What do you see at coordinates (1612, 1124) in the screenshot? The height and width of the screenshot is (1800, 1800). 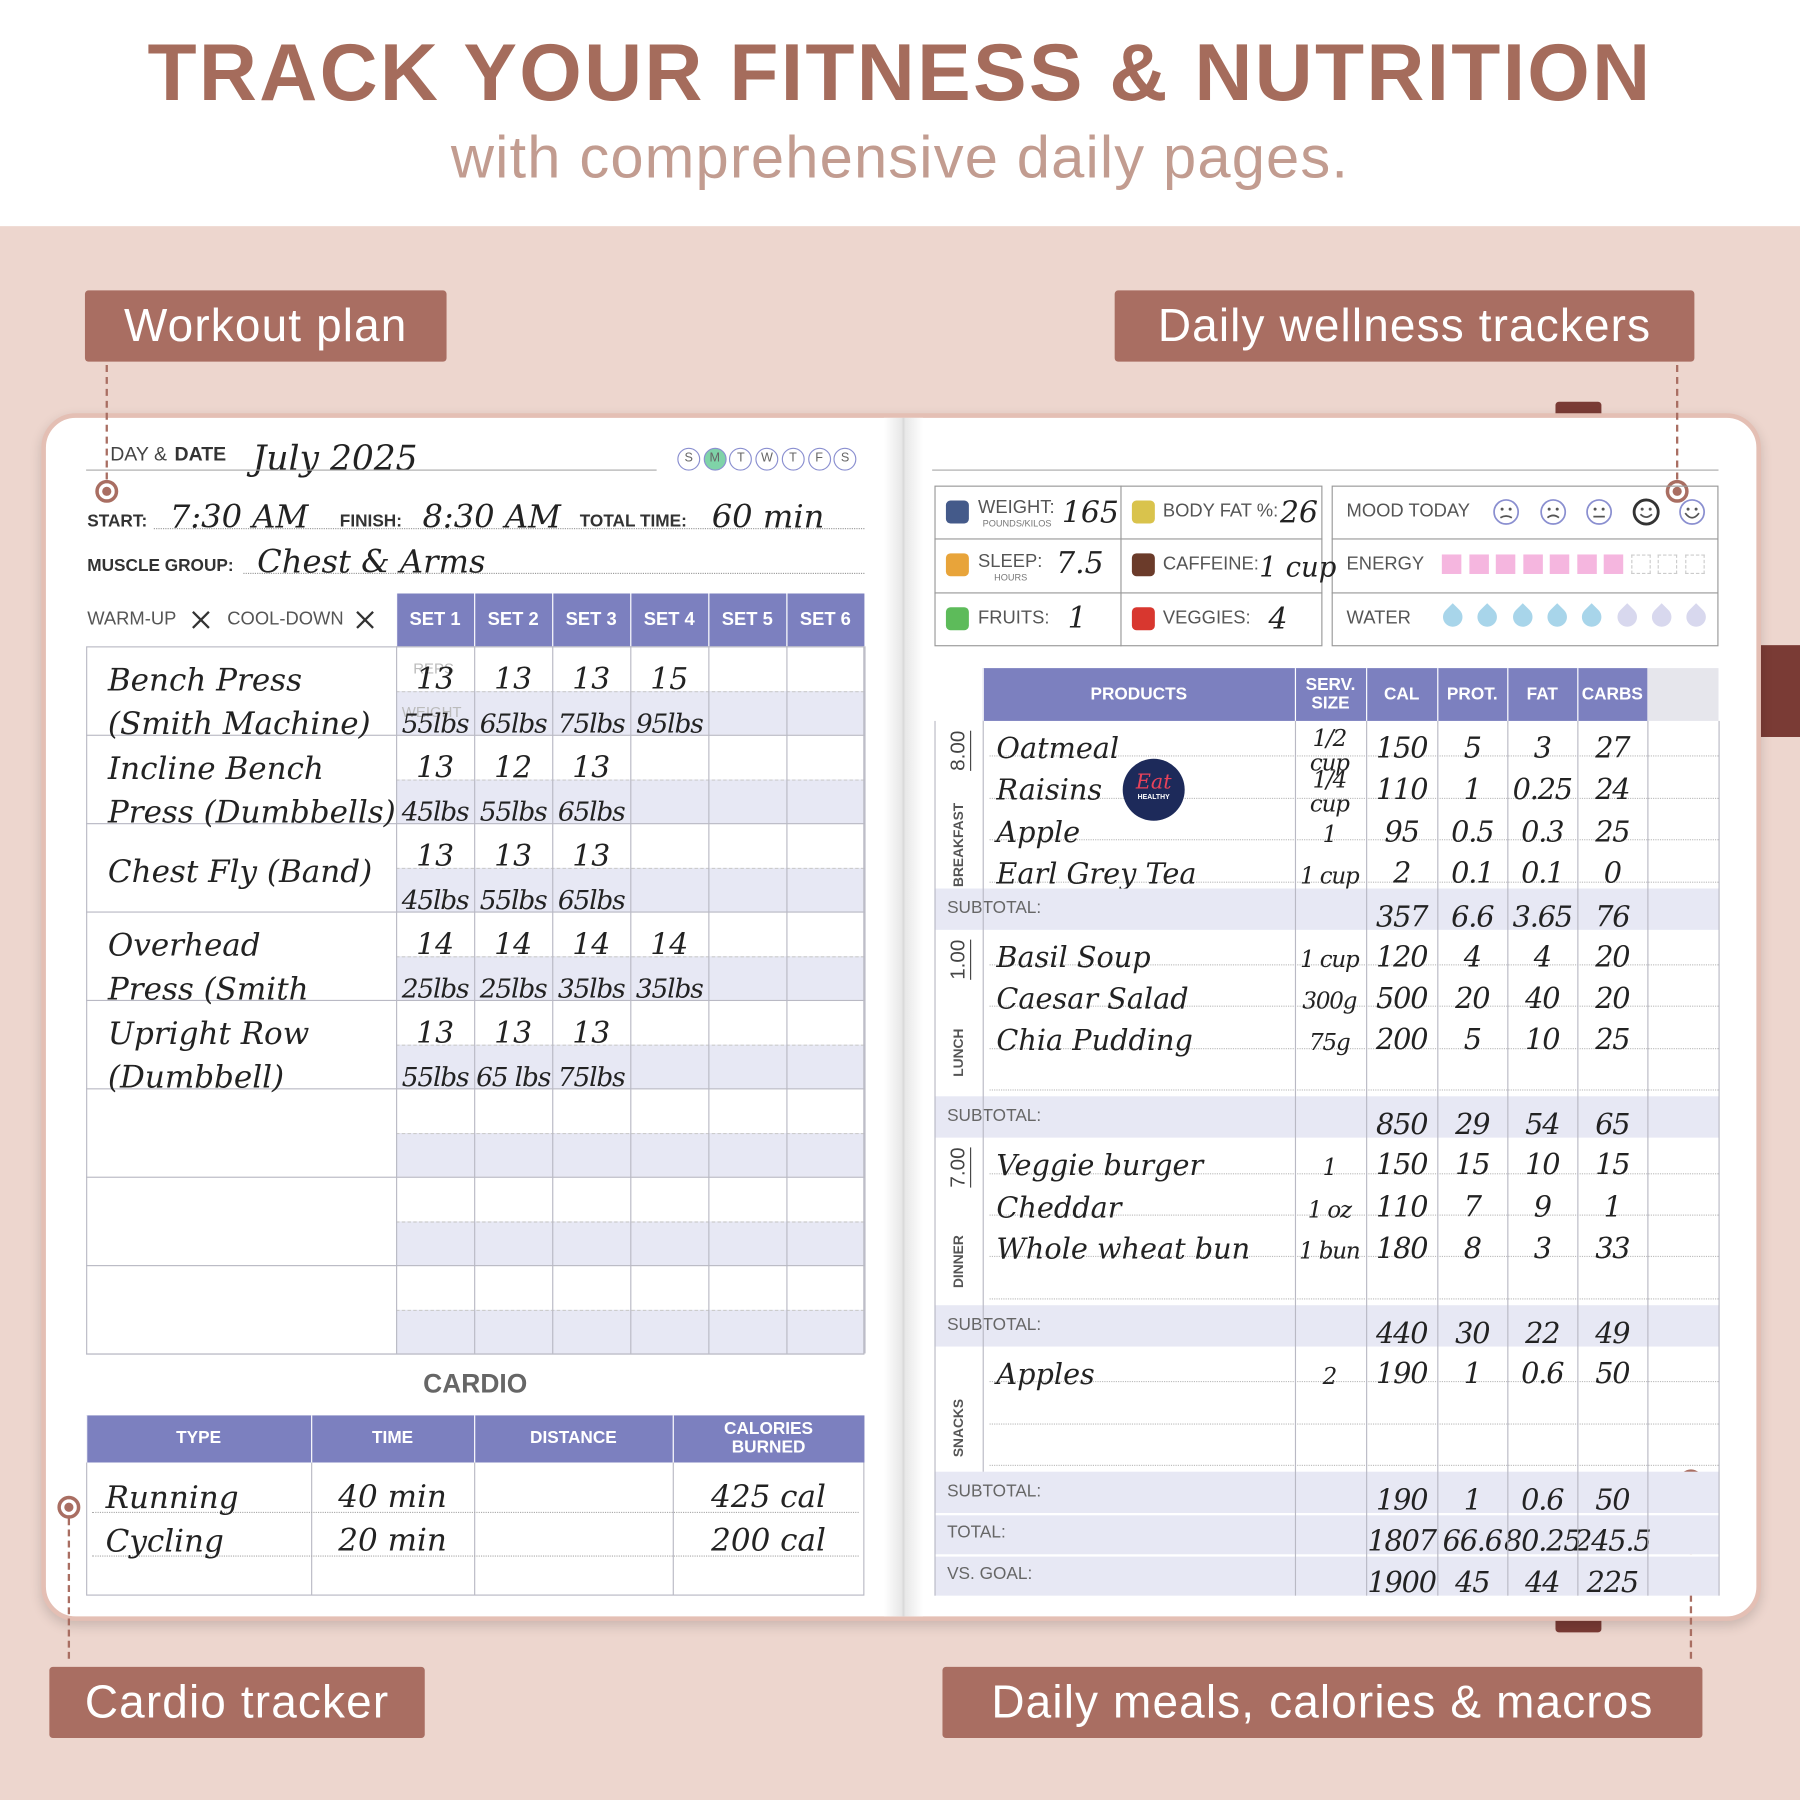 I see `subtotal-value: 65` at bounding box center [1612, 1124].